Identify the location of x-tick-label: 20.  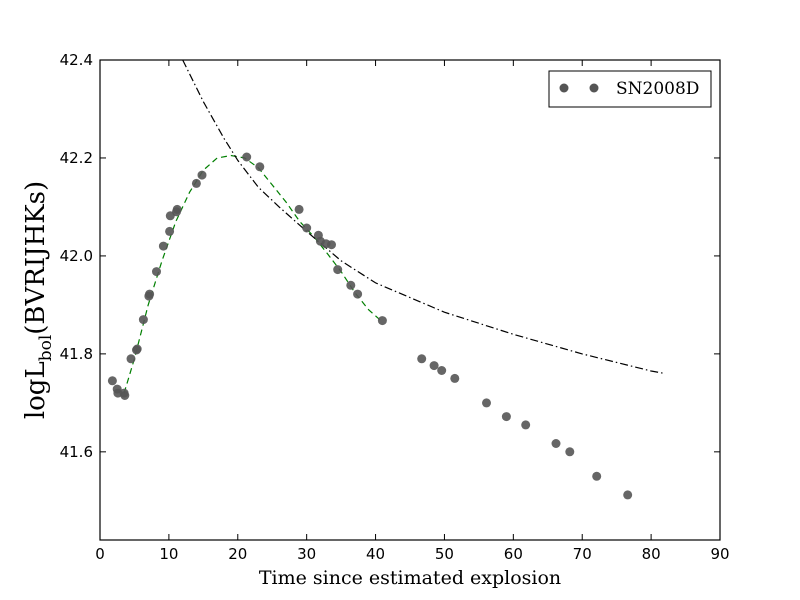
(237, 554).